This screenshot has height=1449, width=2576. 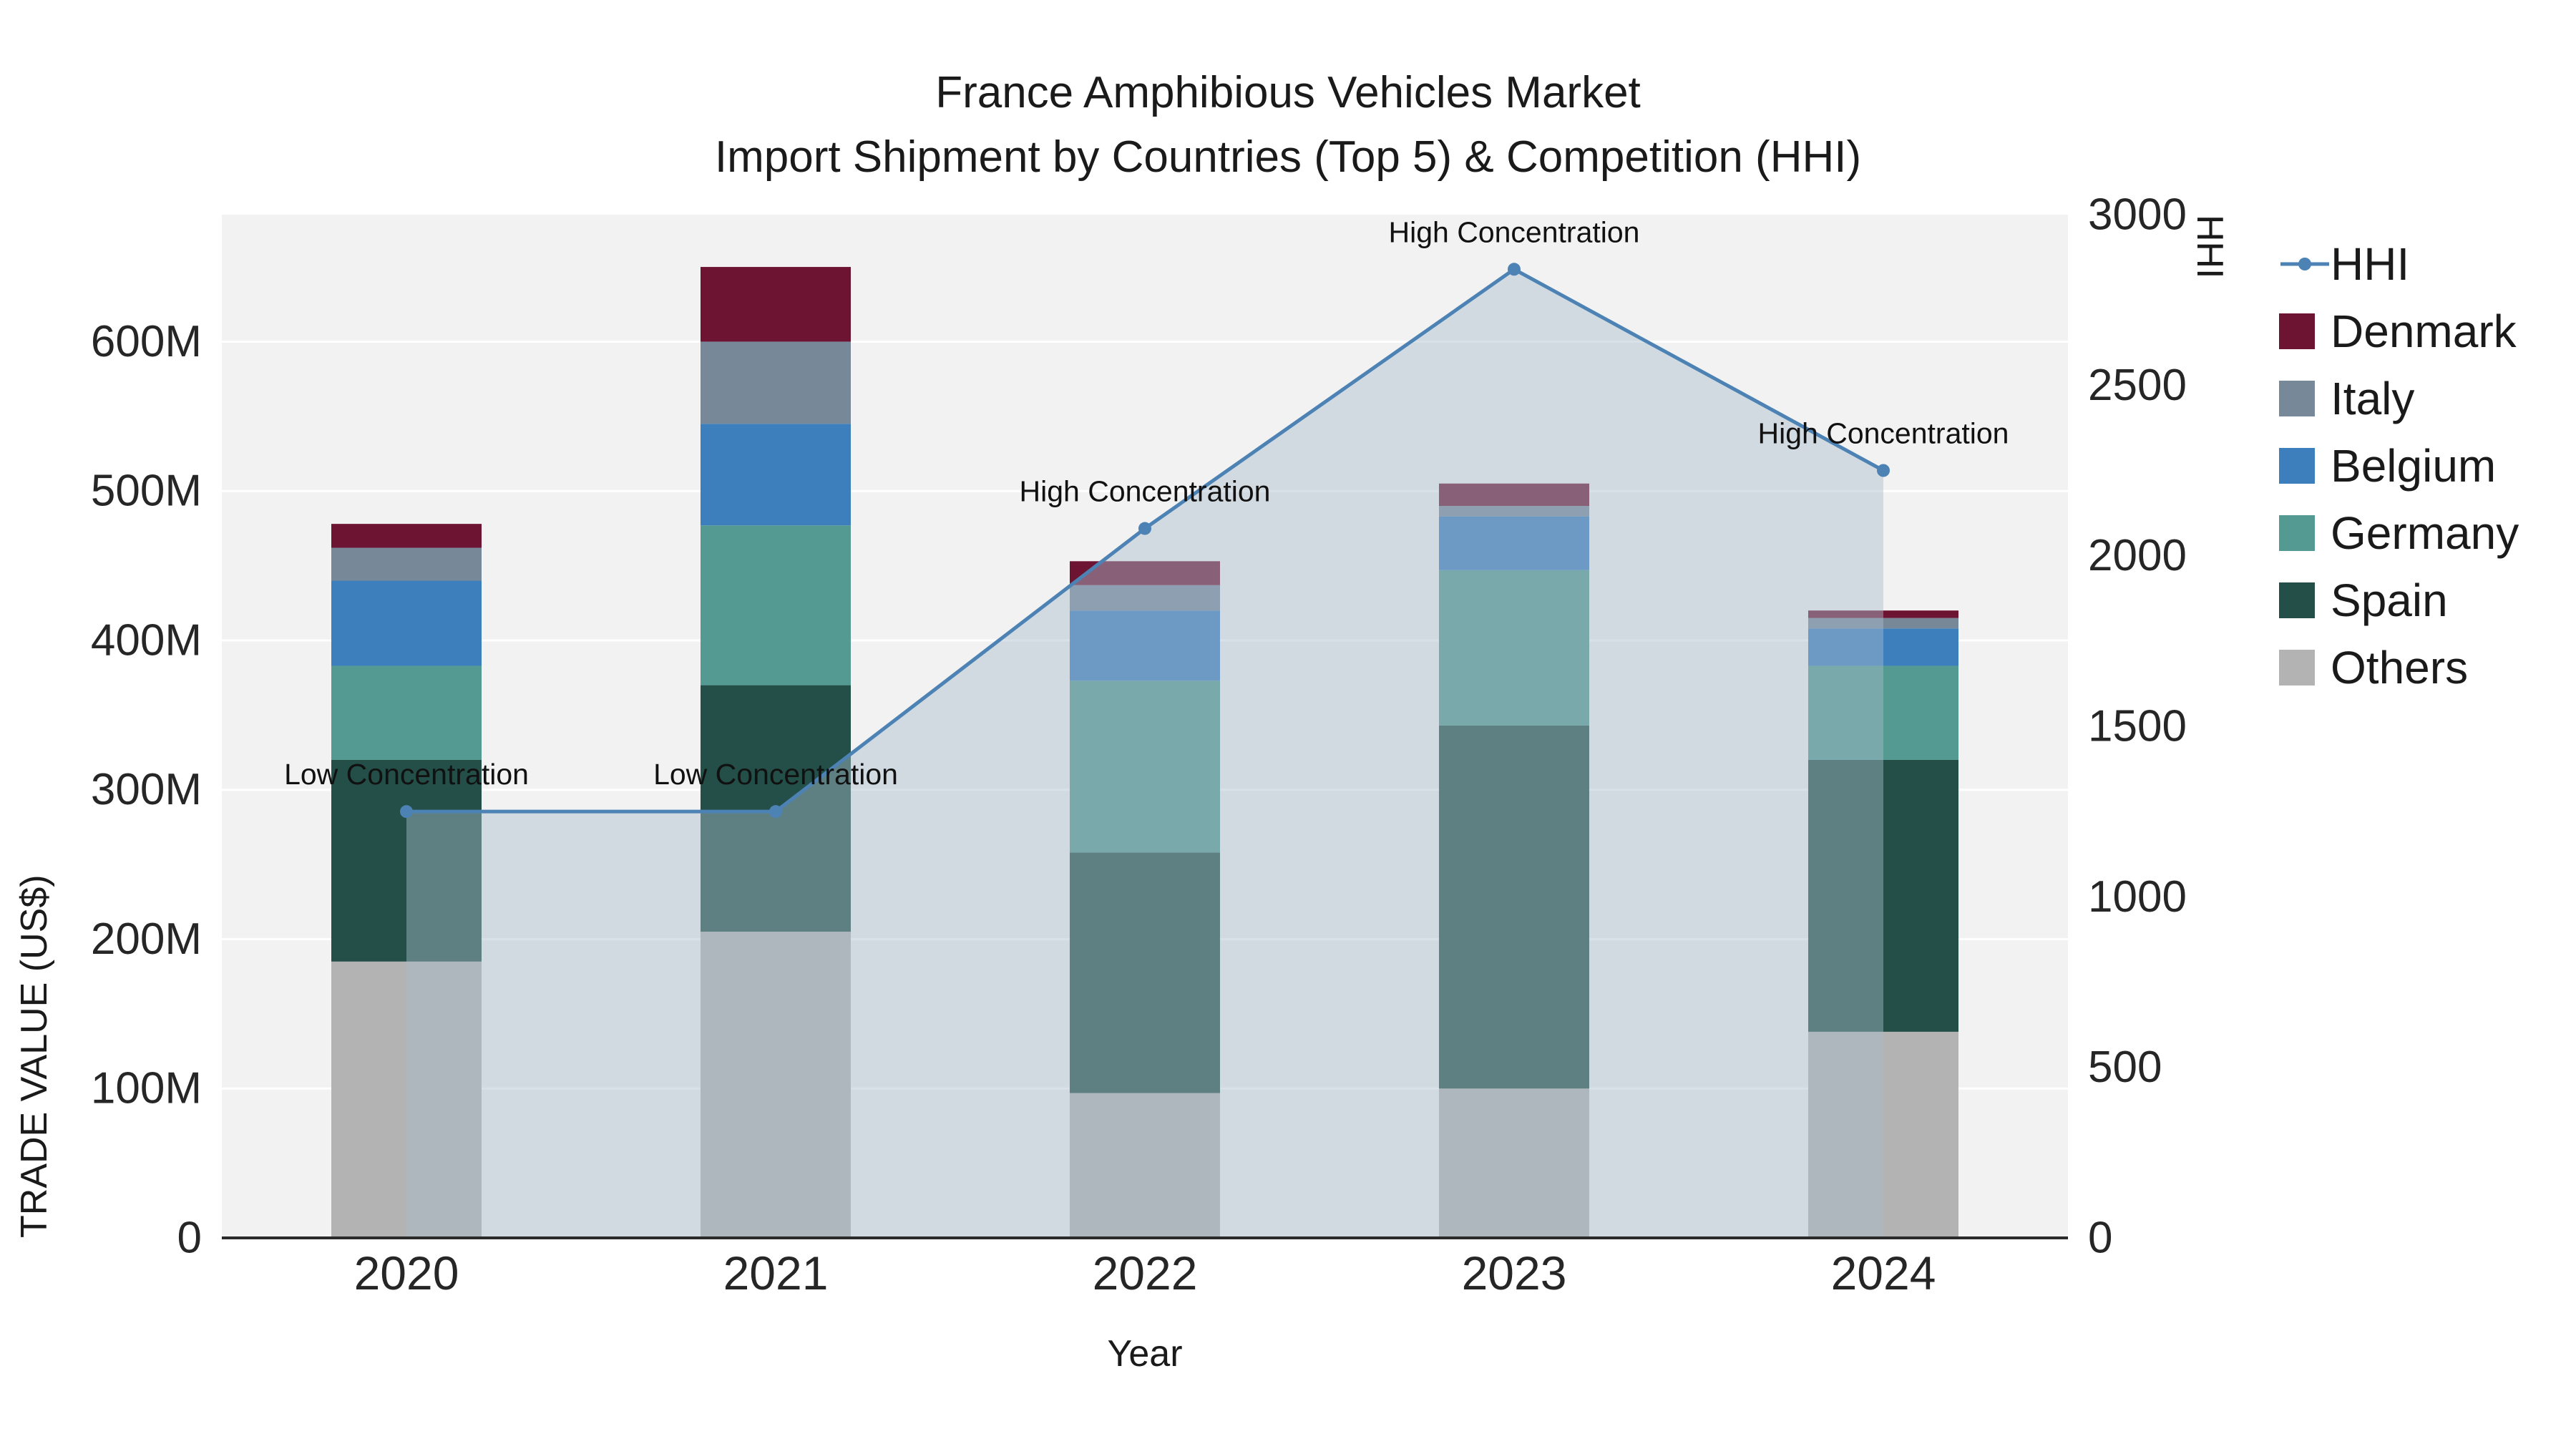 I want to click on legend-label-denmark: Denmark, so click(x=2424, y=331).